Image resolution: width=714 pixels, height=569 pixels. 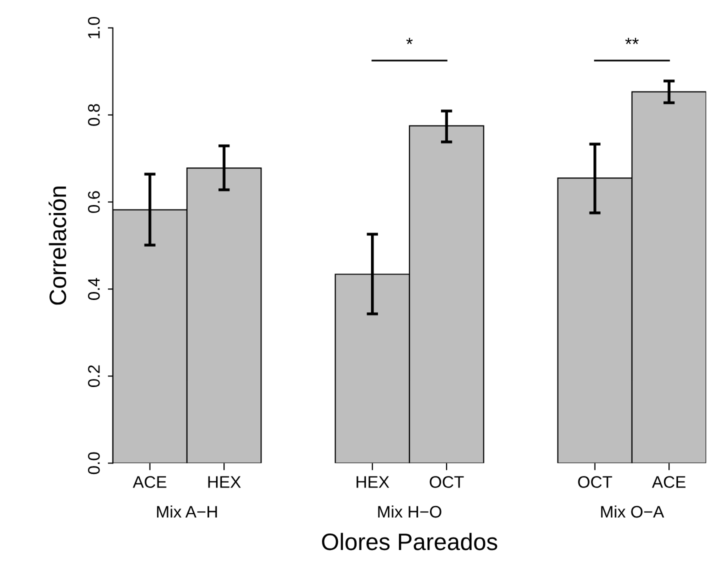 I want to click on annotation: **, so click(x=632, y=41).